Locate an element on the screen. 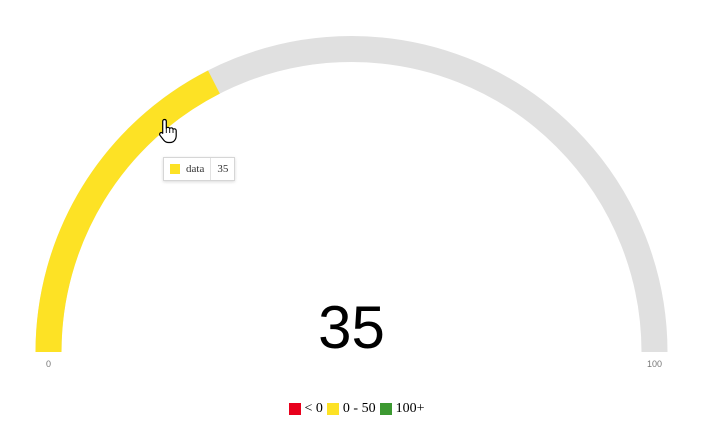  gauge-max-label: 100 is located at coordinates (654, 364).